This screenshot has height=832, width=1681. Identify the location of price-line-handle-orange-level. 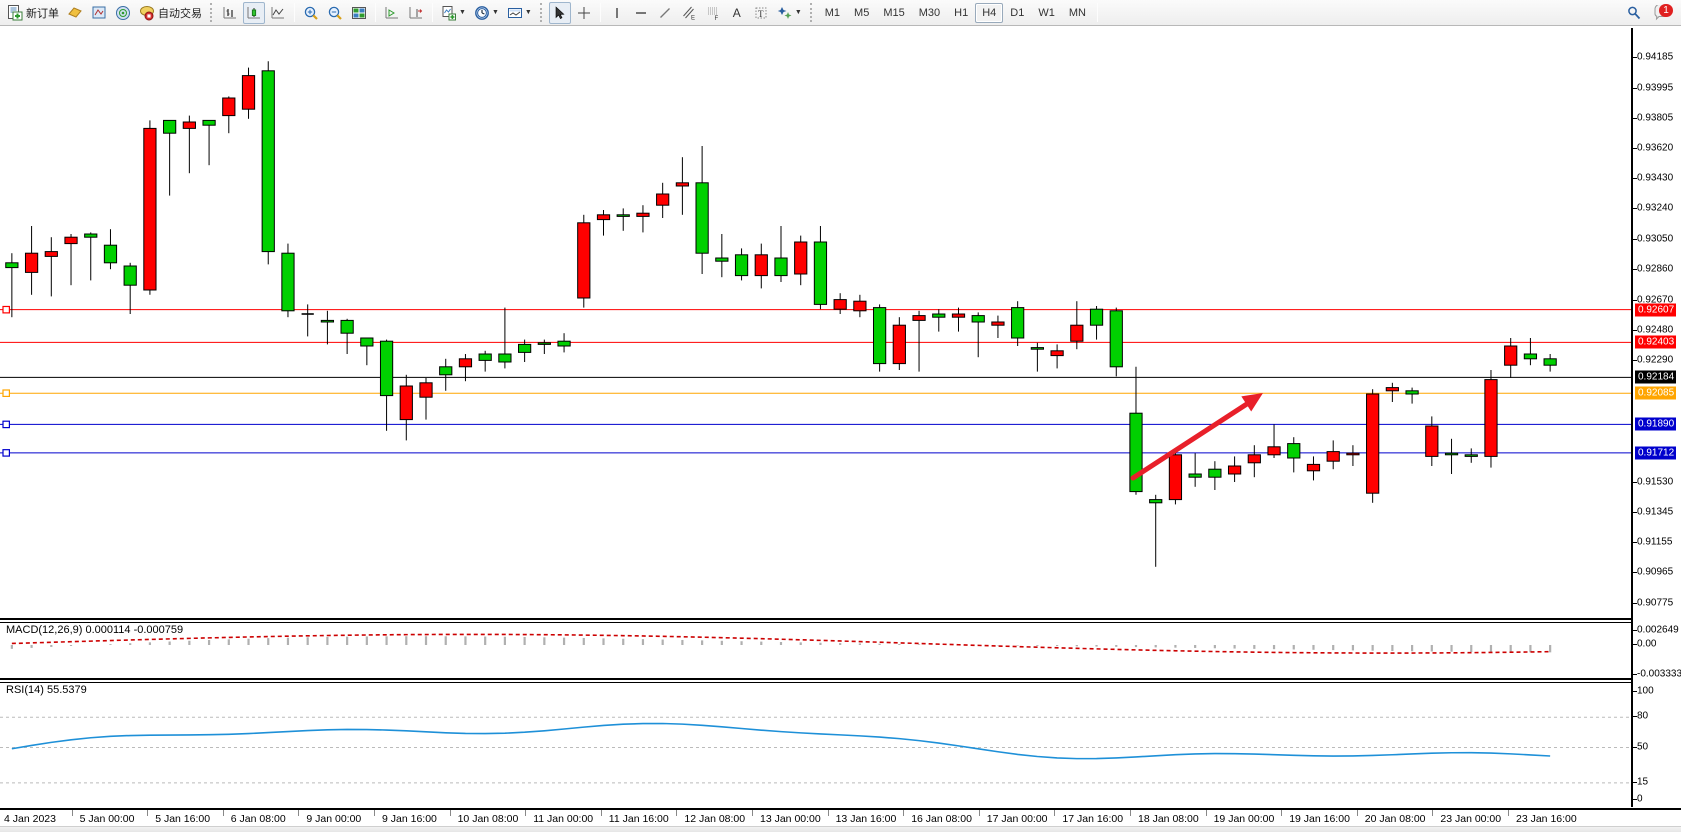
(6, 393).